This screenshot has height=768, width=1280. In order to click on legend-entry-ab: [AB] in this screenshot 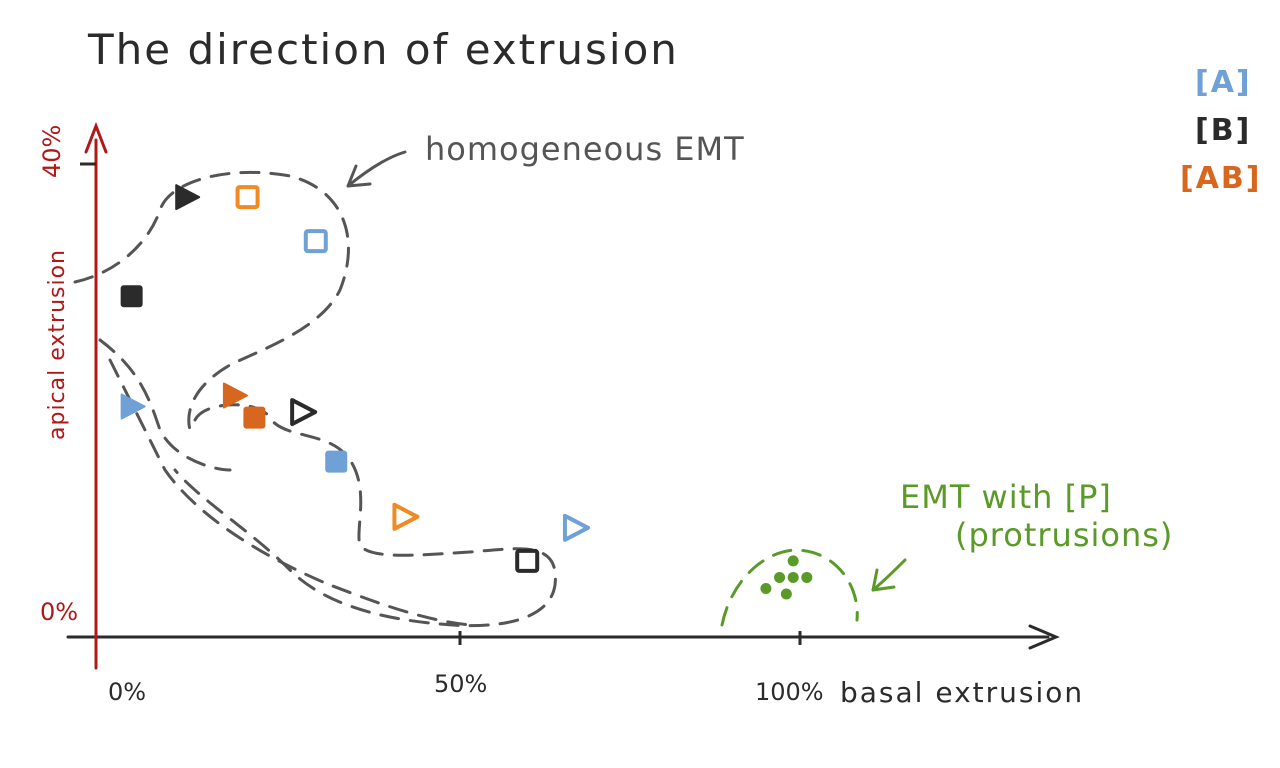, I will do `click(1221, 178)`.